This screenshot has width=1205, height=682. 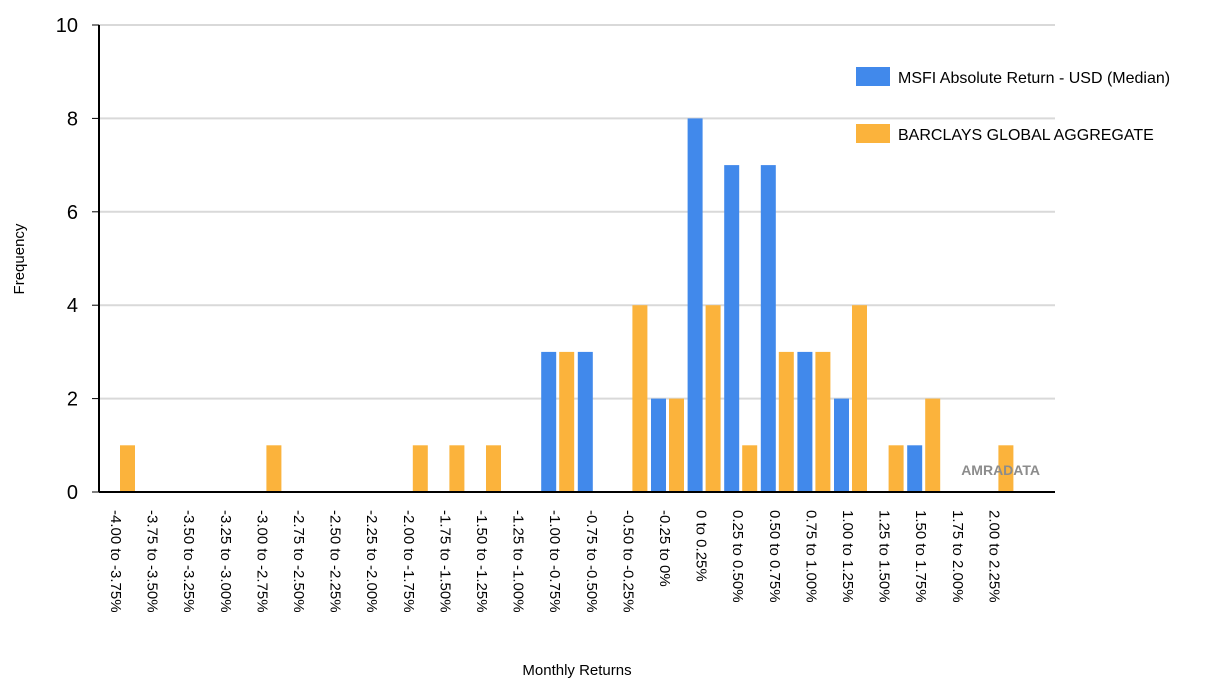 I want to click on x-tick-label: 1.00 to 1.25%, so click(x=847, y=556).